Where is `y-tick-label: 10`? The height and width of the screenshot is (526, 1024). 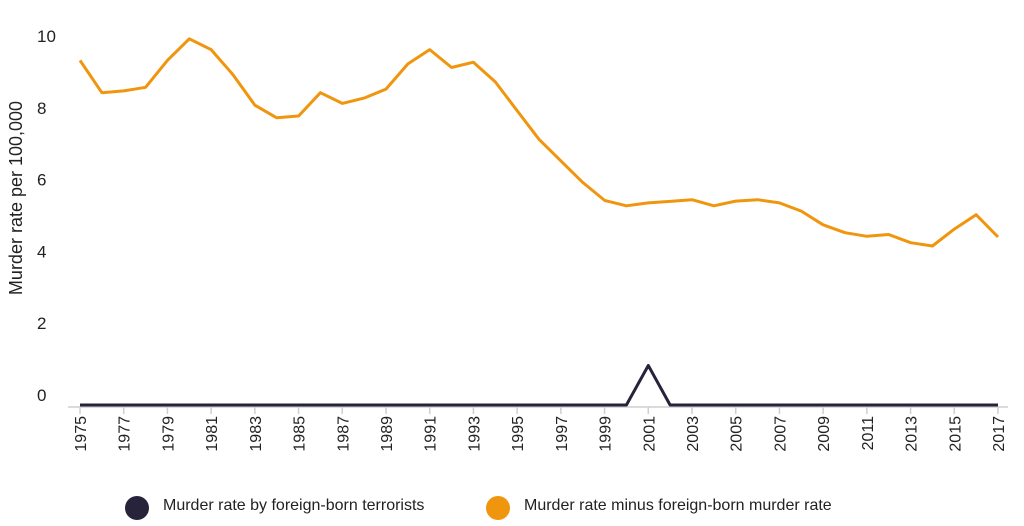
y-tick-label: 10 is located at coordinates (46, 36).